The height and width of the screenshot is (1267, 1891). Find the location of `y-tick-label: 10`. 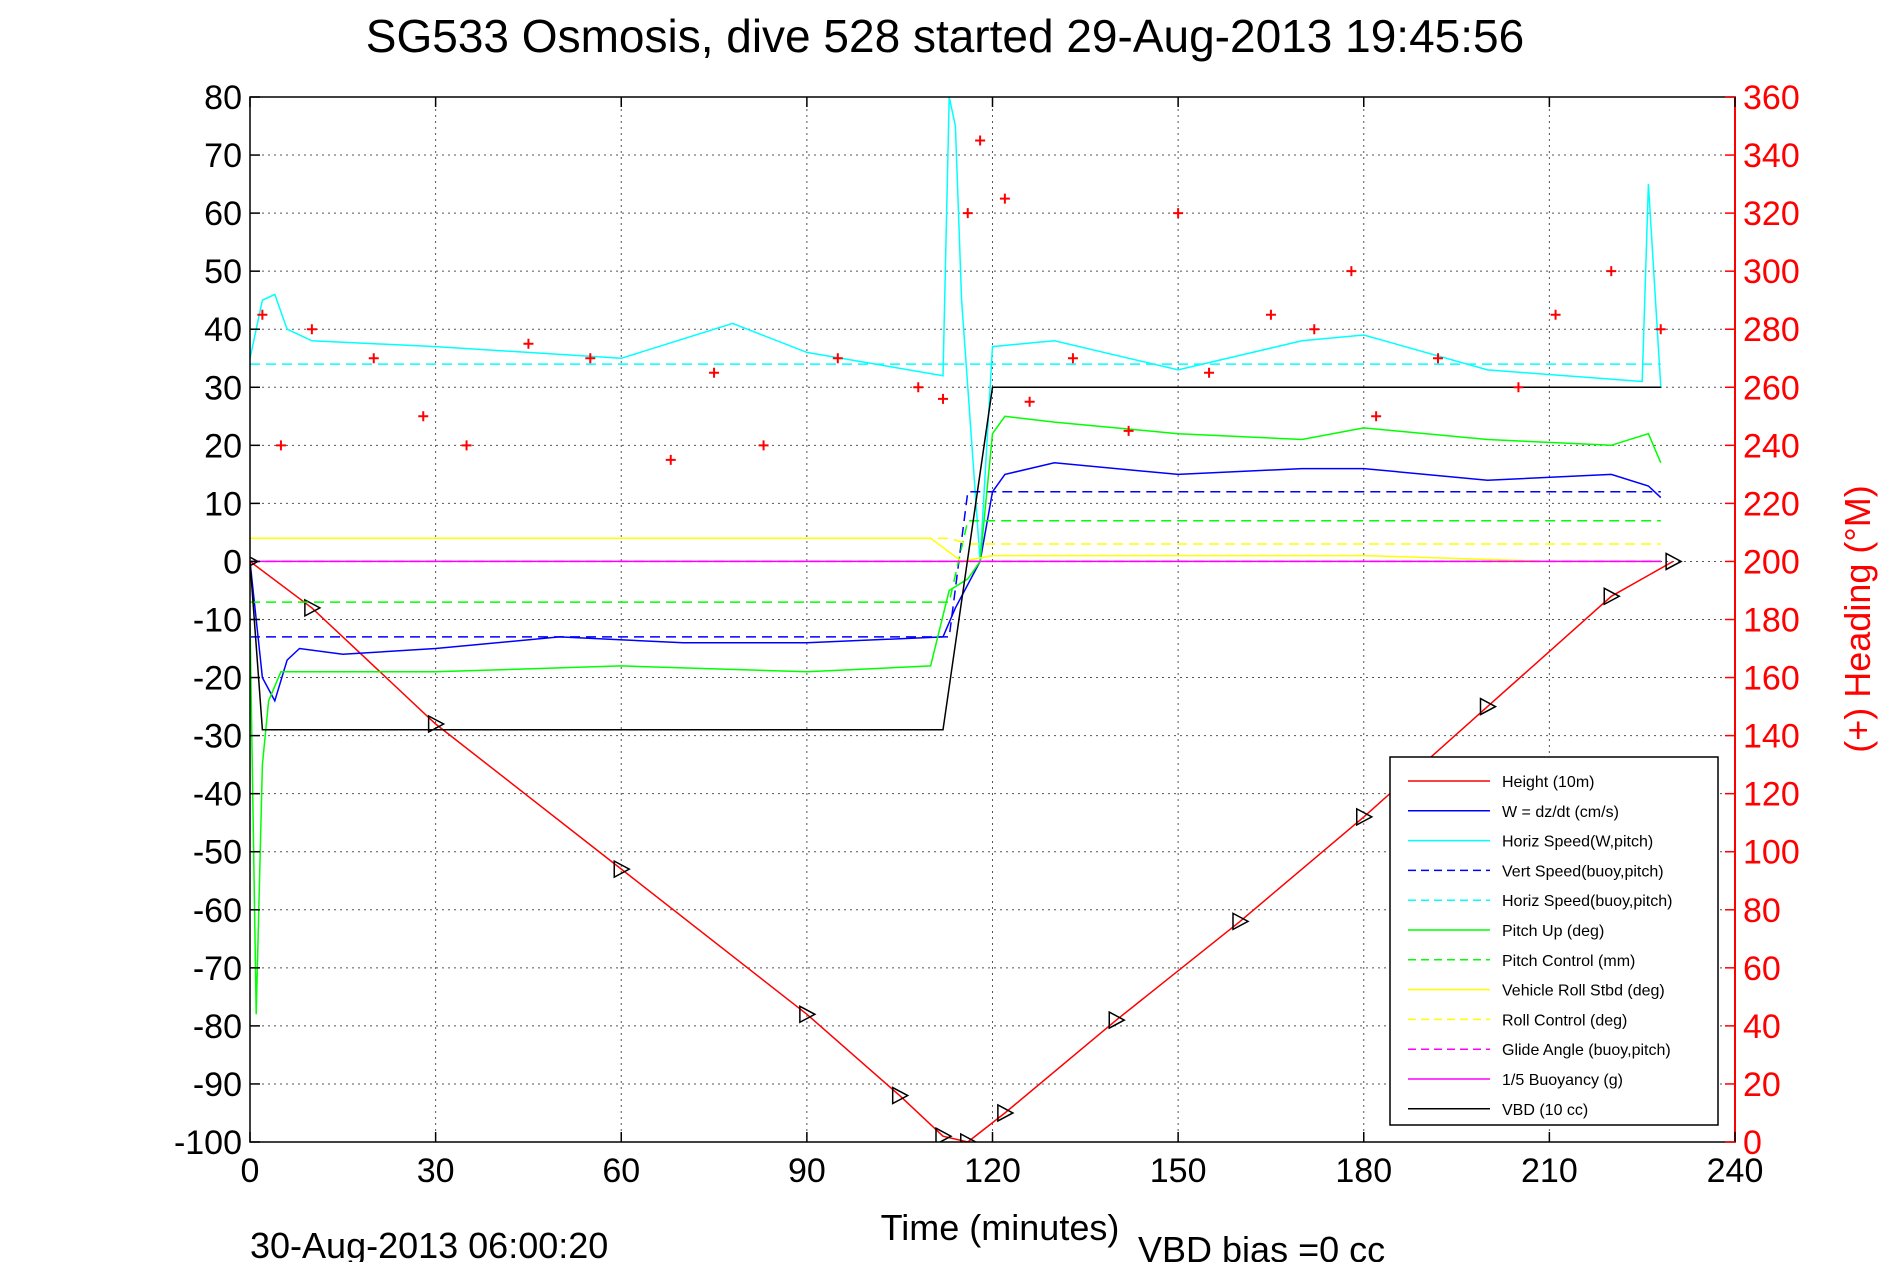

y-tick-label: 10 is located at coordinates (223, 504).